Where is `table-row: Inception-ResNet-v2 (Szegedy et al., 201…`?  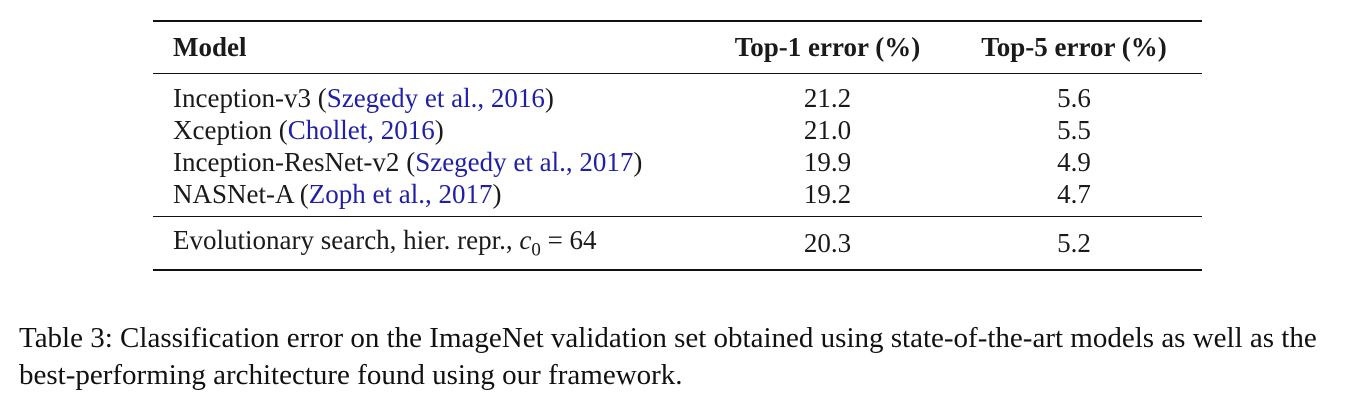 table-row: Inception-ResNet-v2 (Szegedy et al., 201… is located at coordinates (677, 162).